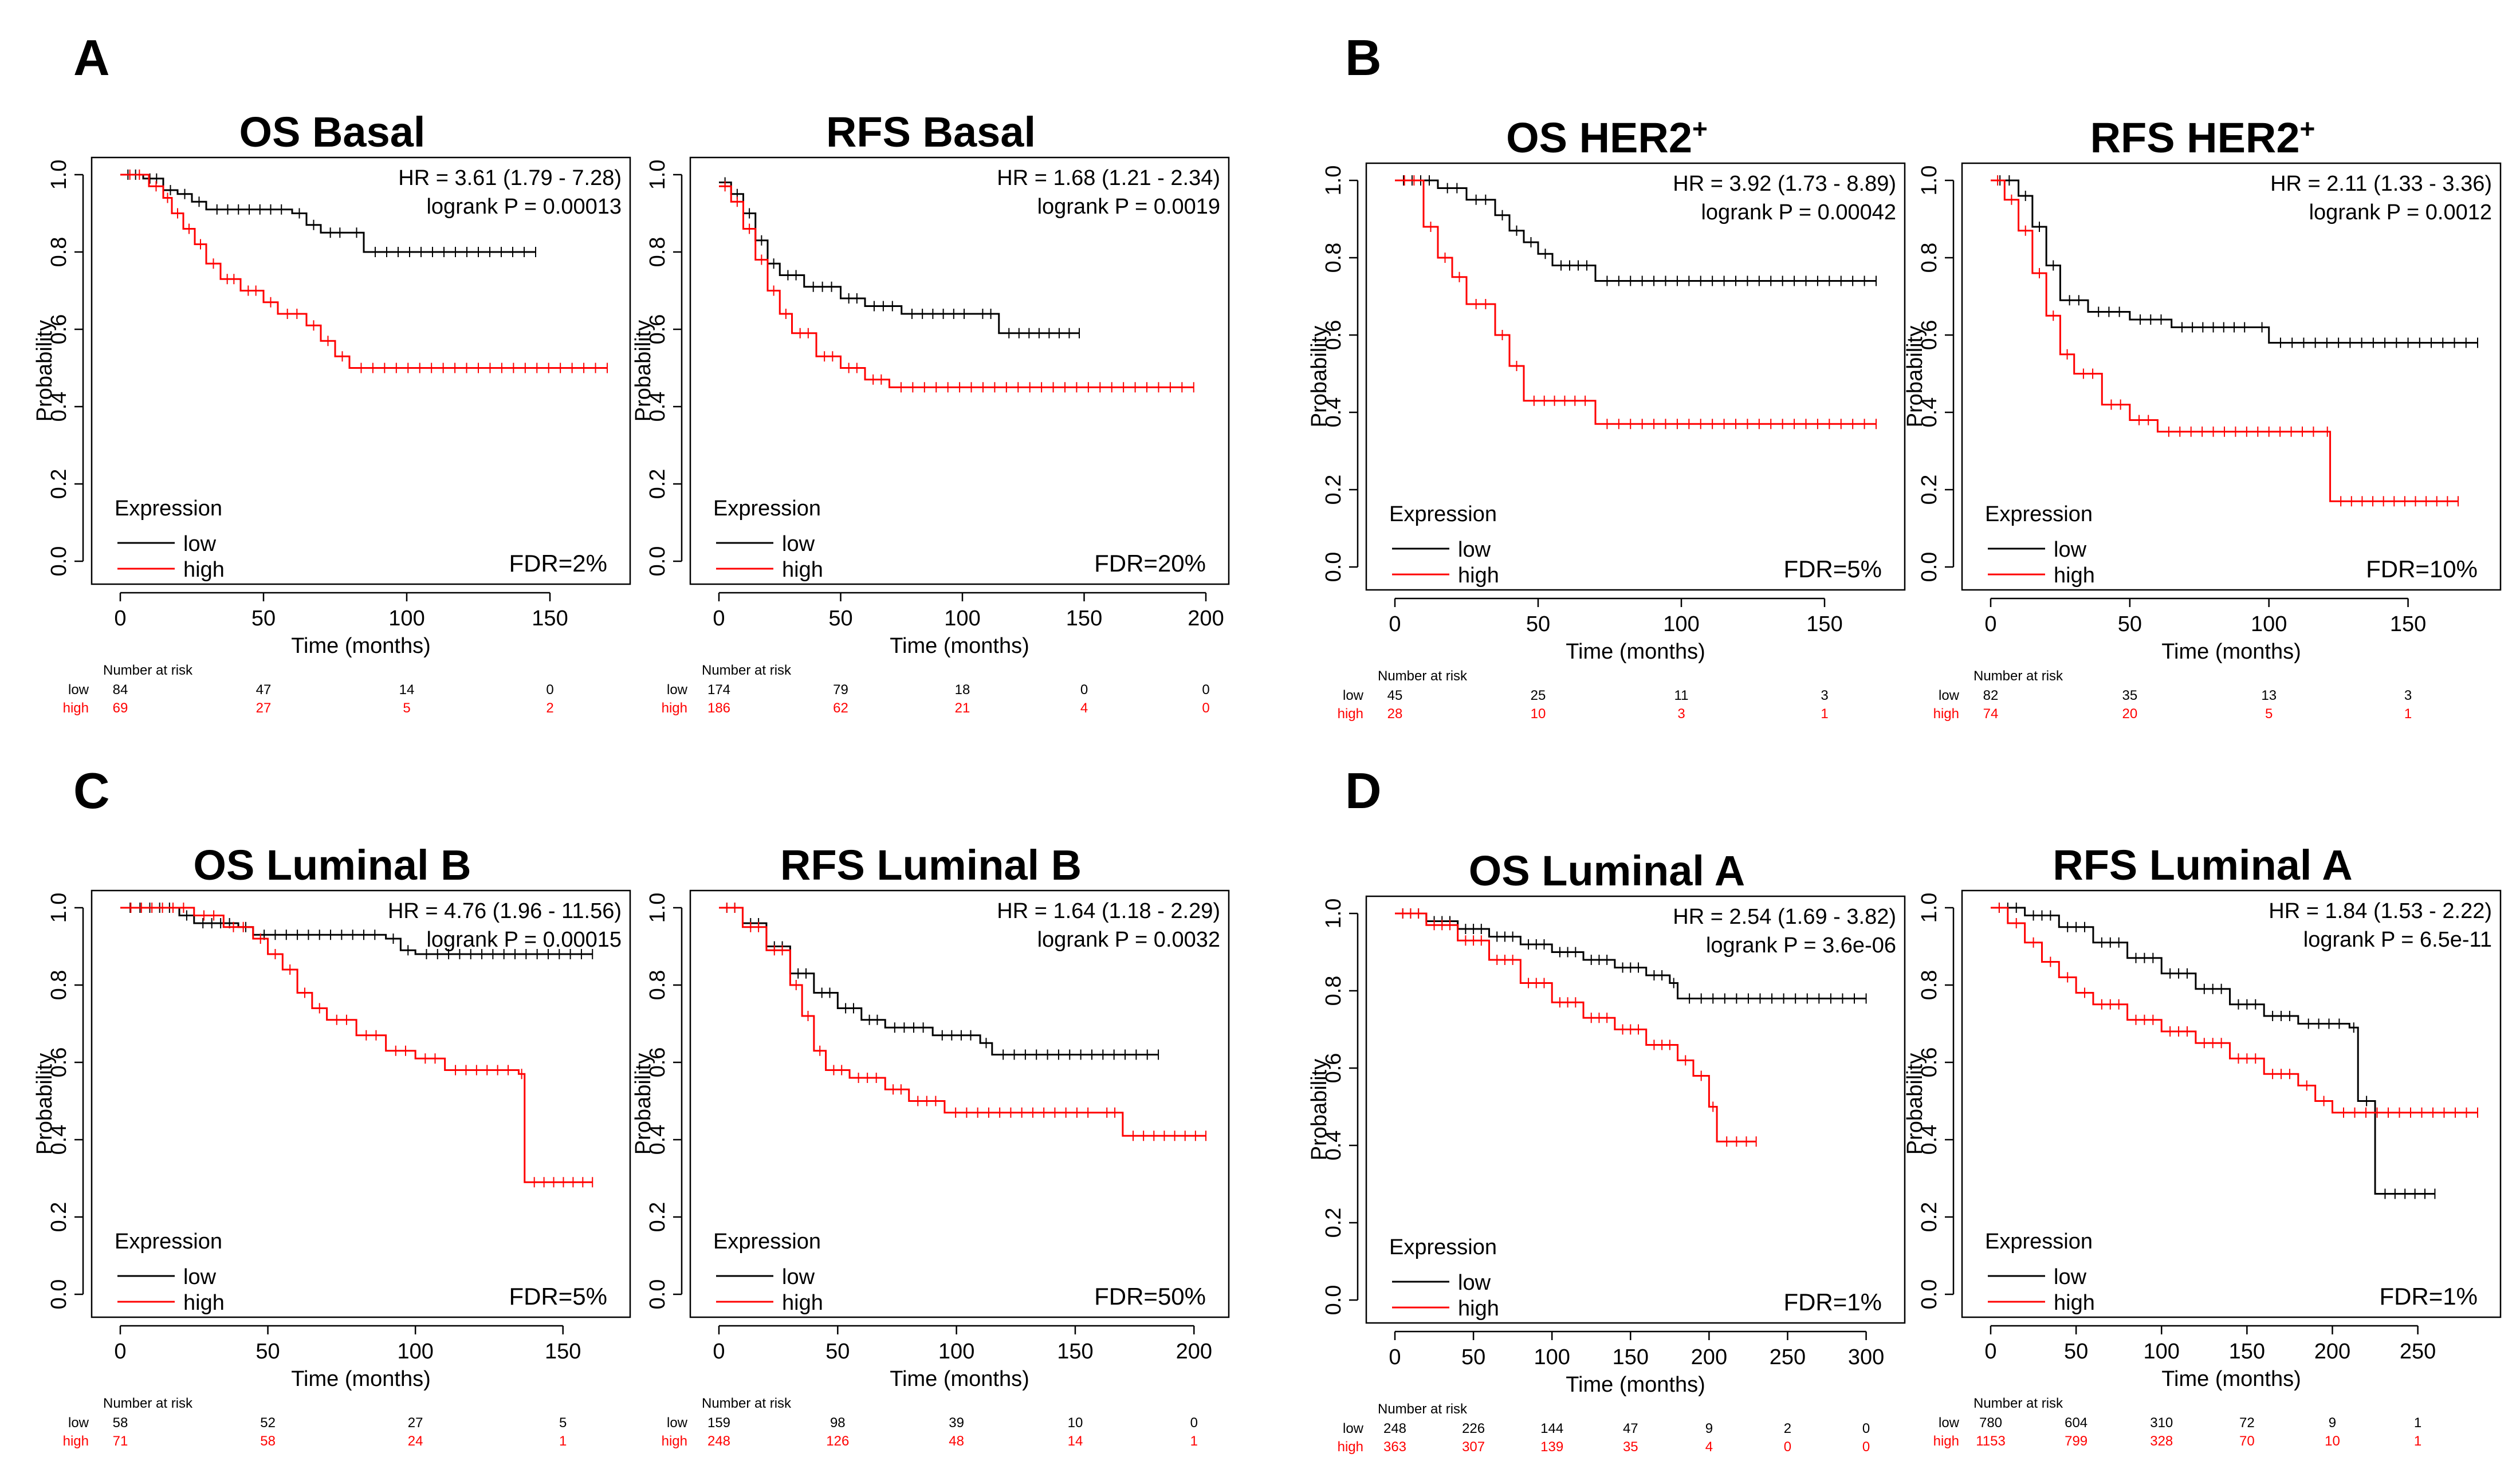 This screenshot has width=2520, height=1477. What do you see at coordinates (120, 1352) in the screenshot?
I see `x-tick-label: 0` at bounding box center [120, 1352].